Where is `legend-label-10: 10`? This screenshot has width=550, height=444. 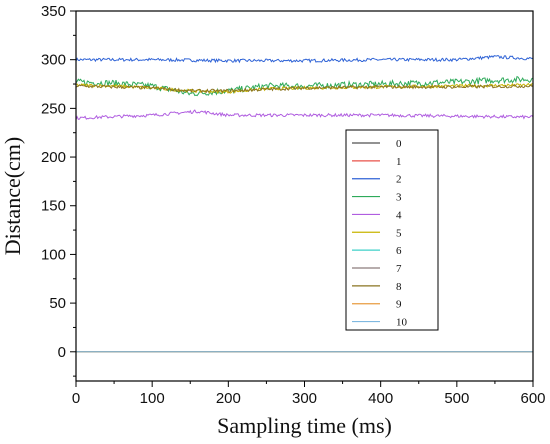
legend-label-10: 10 is located at coordinates (402, 323).